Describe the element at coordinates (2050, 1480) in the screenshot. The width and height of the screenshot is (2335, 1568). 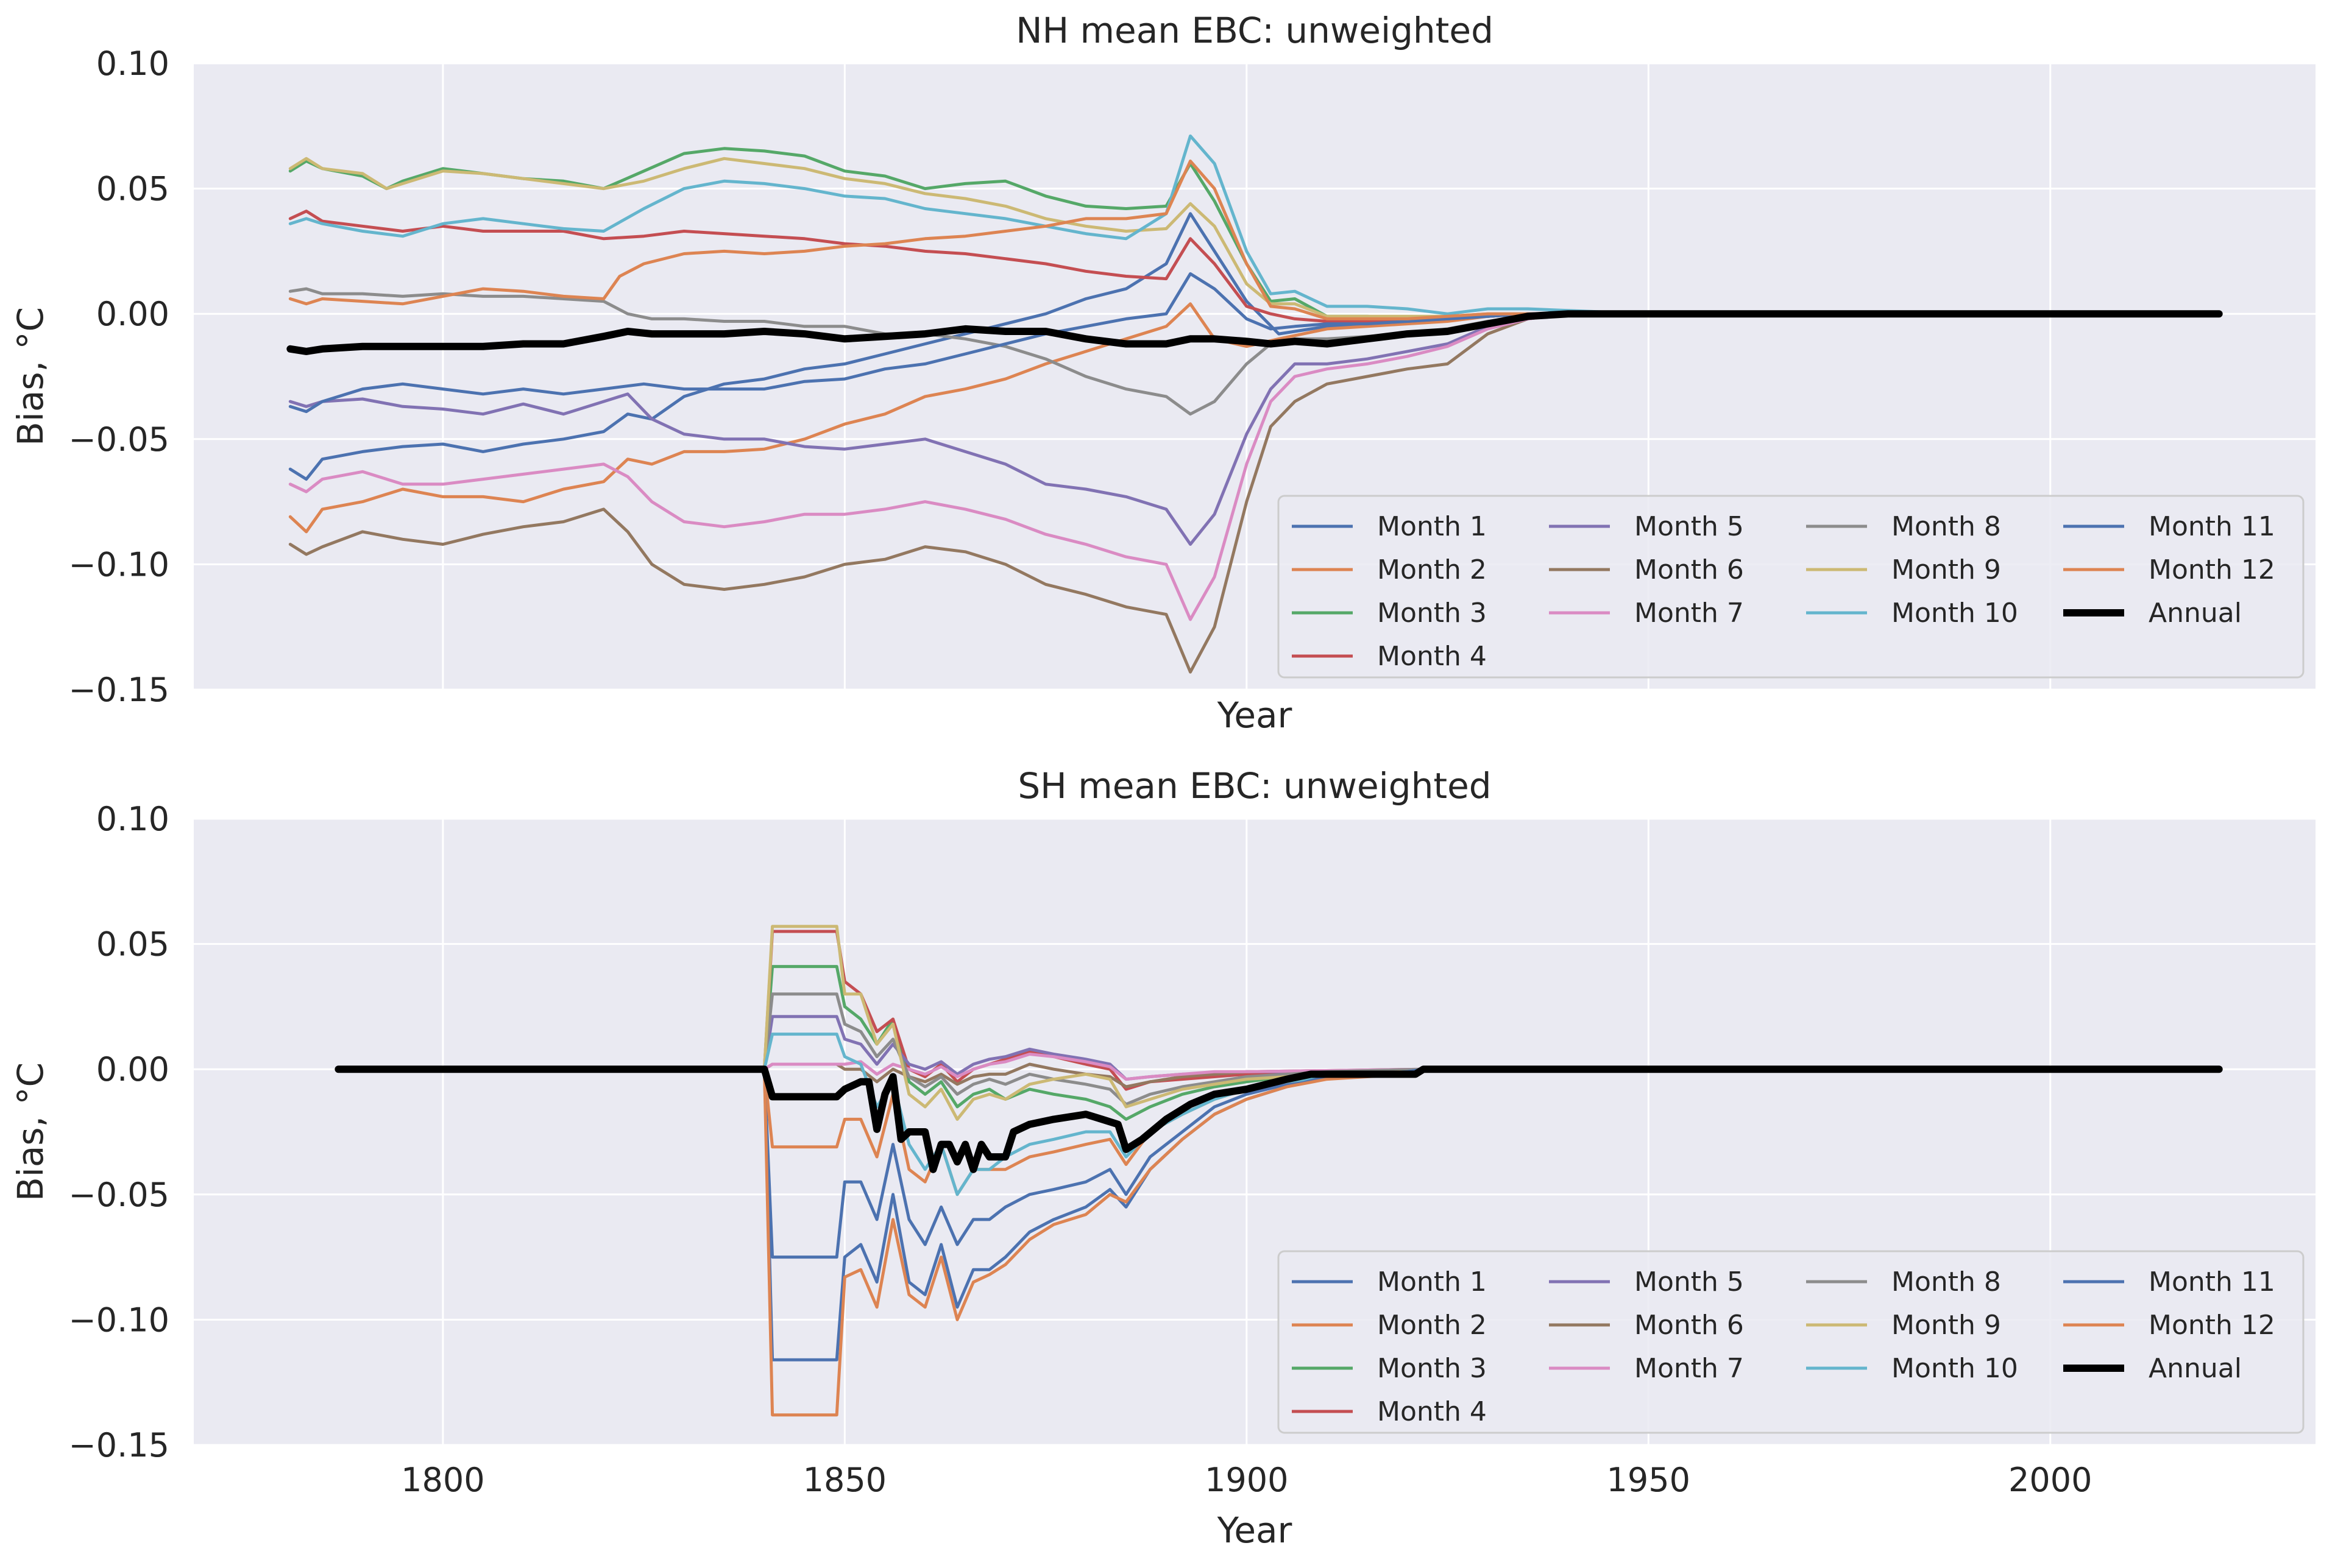
I see `x-tick-label: 2000` at that location.